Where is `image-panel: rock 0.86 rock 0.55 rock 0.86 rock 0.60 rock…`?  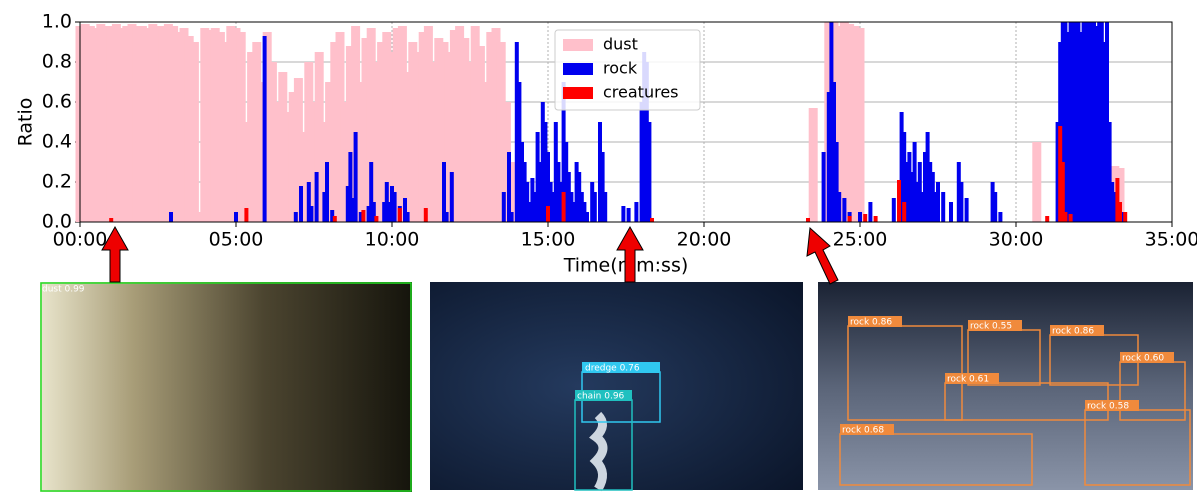
image-panel: rock 0.86 rock 0.55 rock 0.86 rock 0.60 rock… is located at coordinates (1005, 386).